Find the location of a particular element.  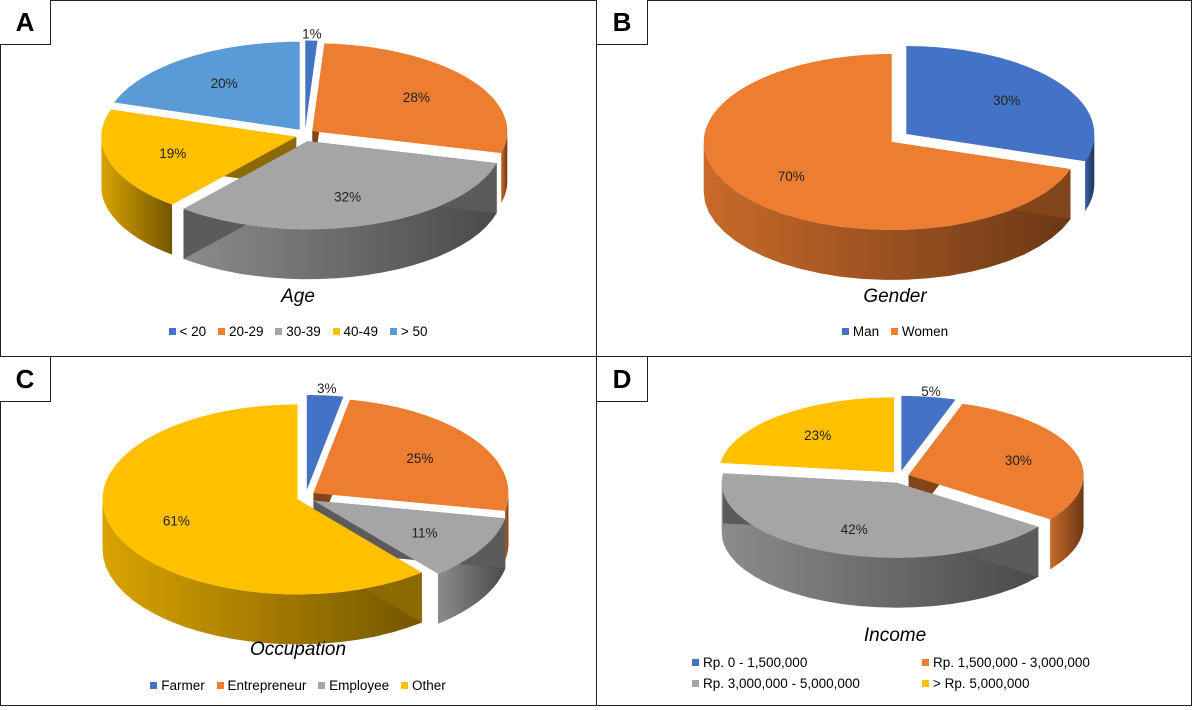

chart-title: Gender is located at coordinates (895, 296).